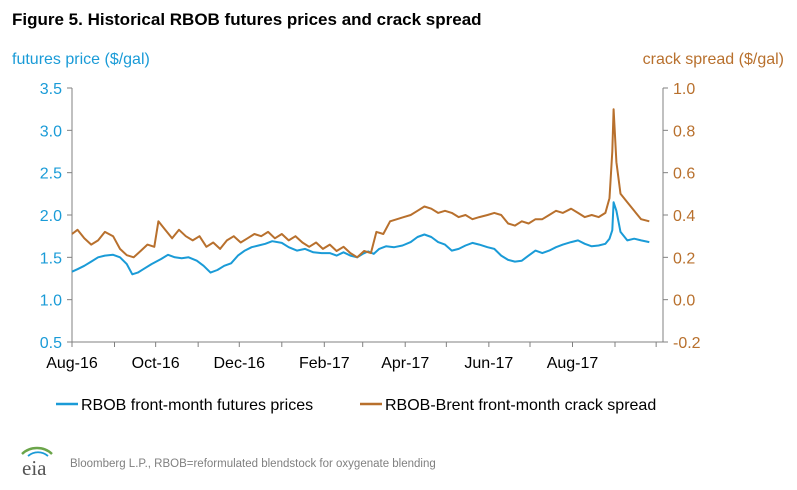 The image size is (797, 490). What do you see at coordinates (240, 363) in the screenshot?
I see `x-tick-label: Dec-16` at bounding box center [240, 363].